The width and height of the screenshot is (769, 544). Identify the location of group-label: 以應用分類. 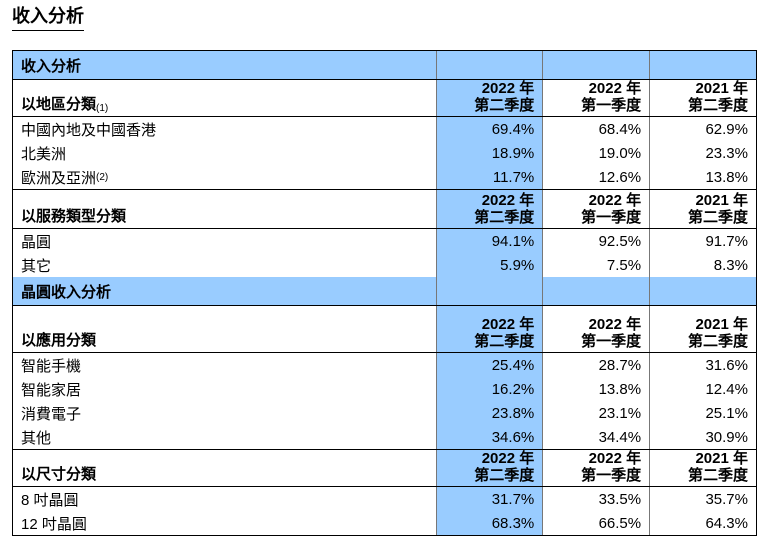
(59, 340).